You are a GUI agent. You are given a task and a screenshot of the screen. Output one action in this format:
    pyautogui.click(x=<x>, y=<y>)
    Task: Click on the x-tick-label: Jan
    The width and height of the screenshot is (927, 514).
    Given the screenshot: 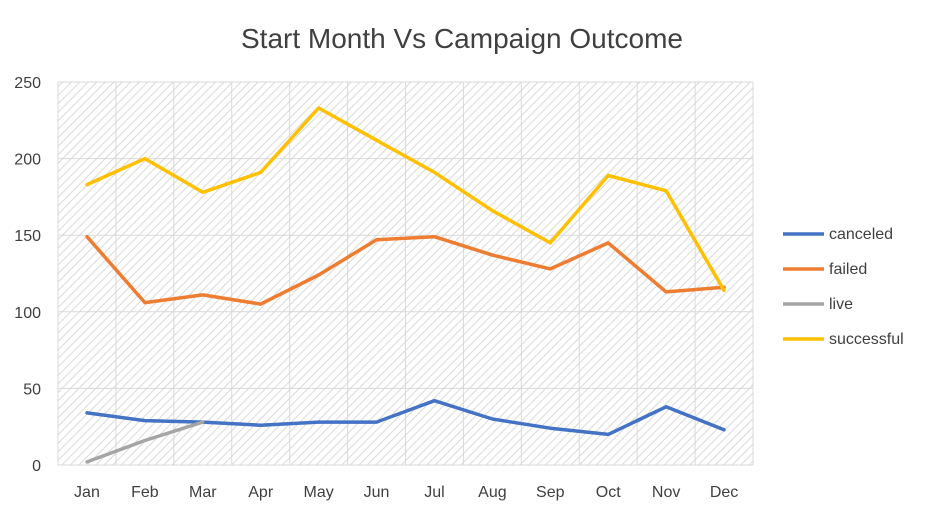 What is the action you would take?
    pyautogui.click(x=87, y=492)
    